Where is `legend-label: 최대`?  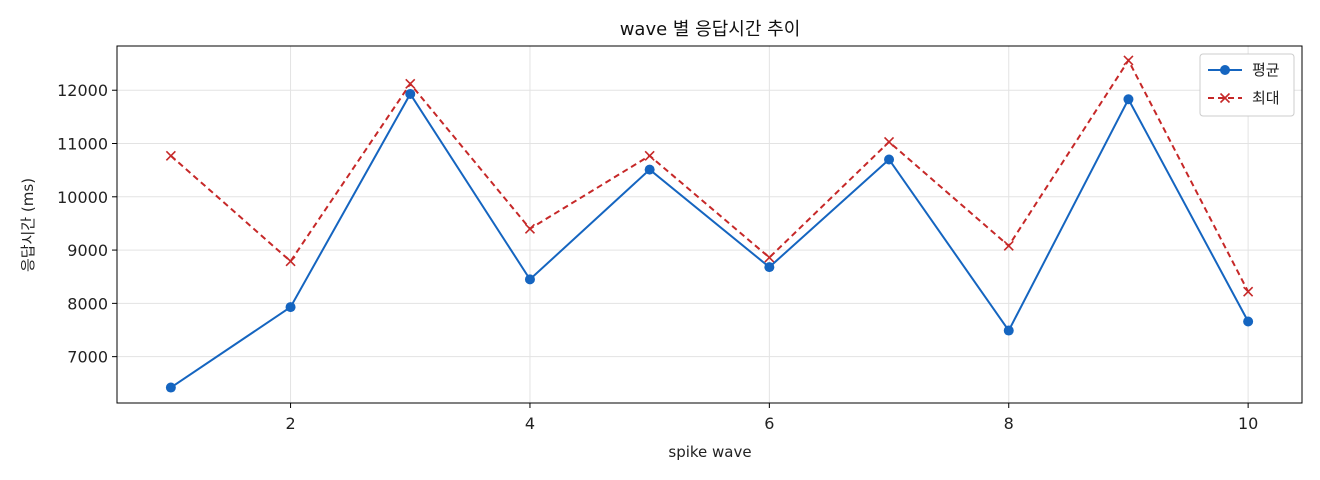
legend-label: 최대 is located at coordinates (1266, 98).